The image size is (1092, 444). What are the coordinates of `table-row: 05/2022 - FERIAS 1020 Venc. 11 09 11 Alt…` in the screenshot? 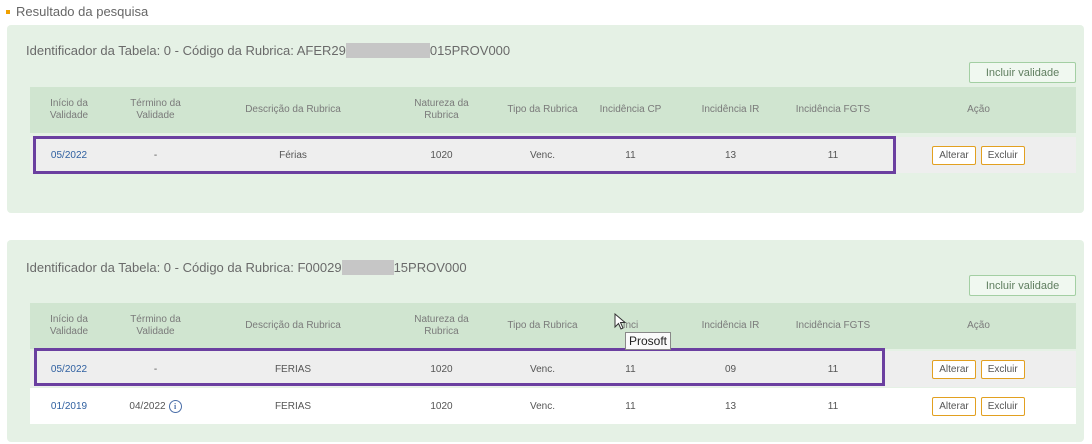 It's located at (553, 369).